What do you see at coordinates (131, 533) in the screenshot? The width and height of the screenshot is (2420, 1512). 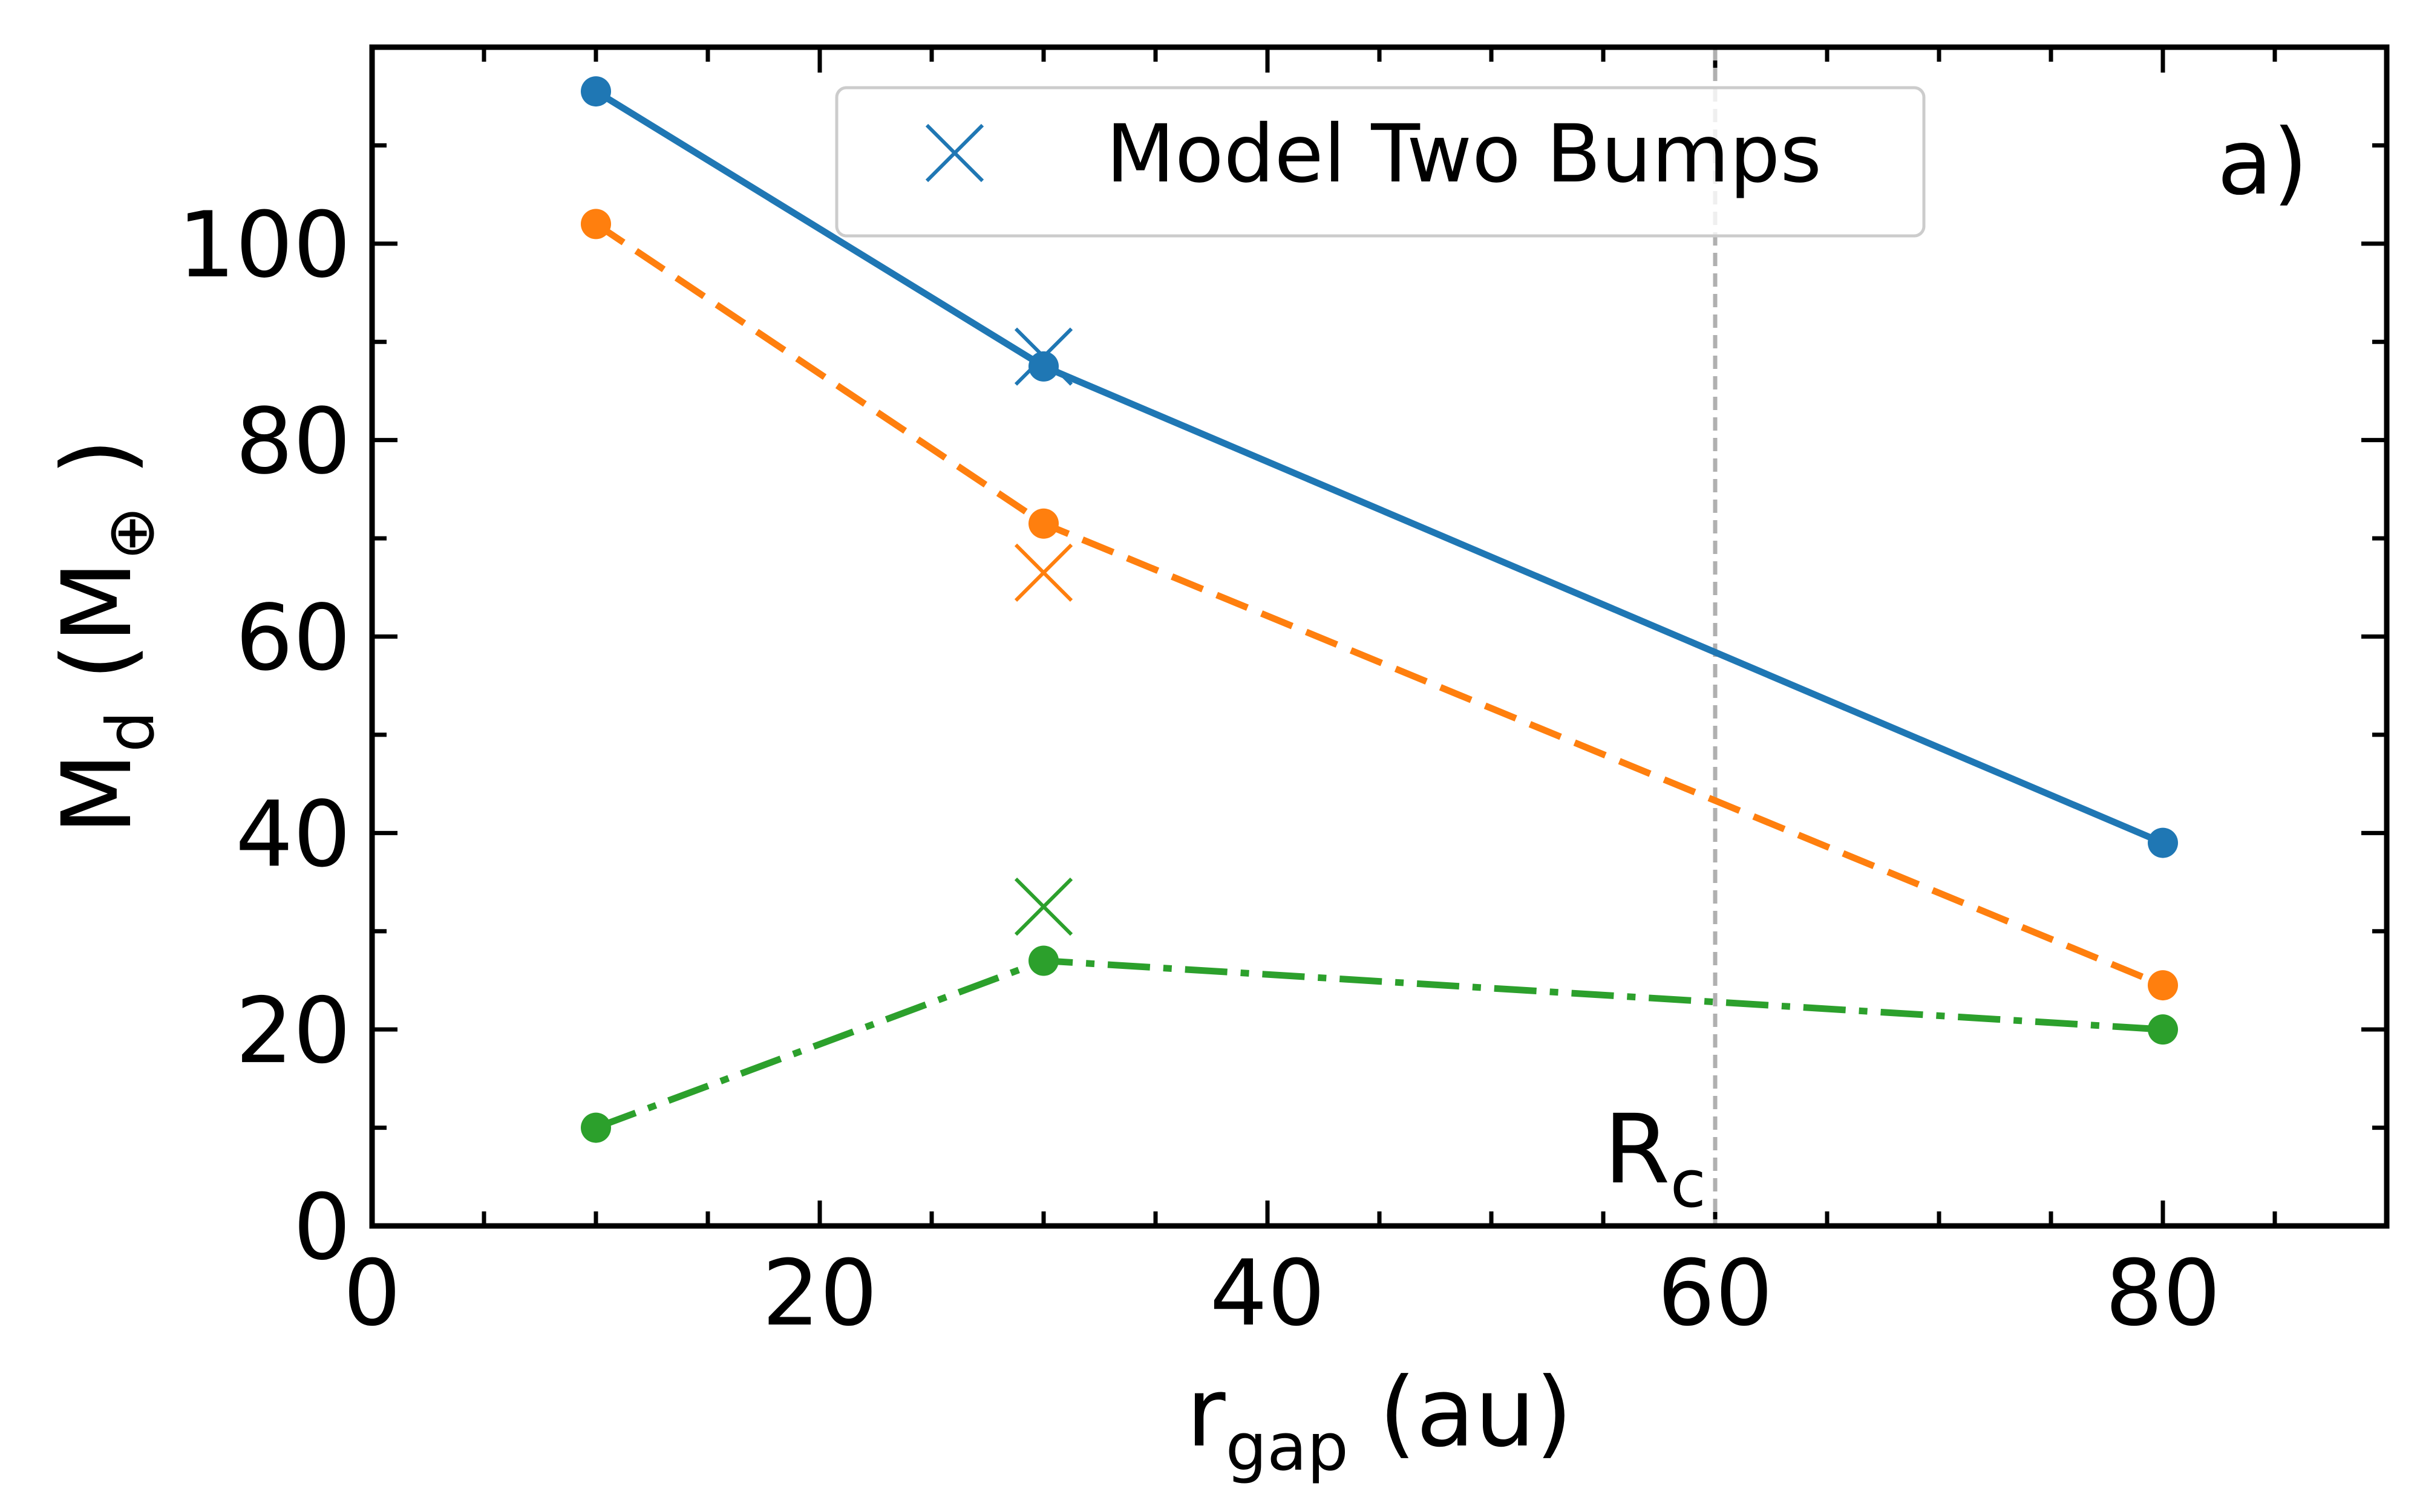 I see `y-axis-label-unit-sub: ⊕` at bounding box center [131, 533].